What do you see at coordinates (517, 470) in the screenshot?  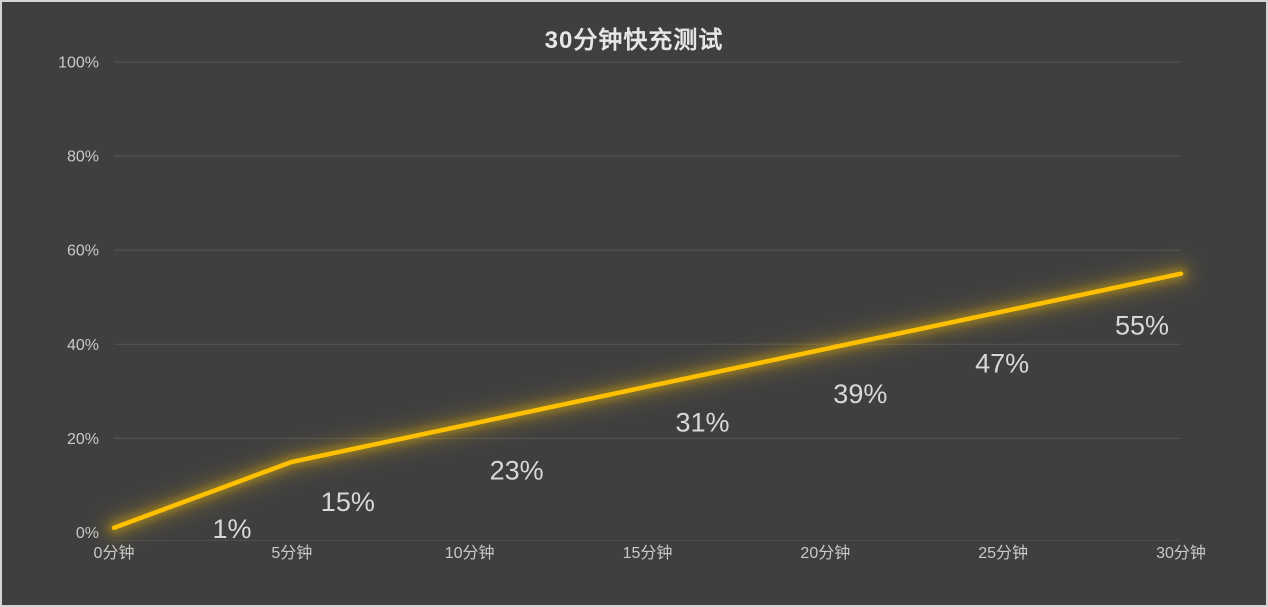 I see `data-label-10分钟: 23%` at bounding box center [517, 470].